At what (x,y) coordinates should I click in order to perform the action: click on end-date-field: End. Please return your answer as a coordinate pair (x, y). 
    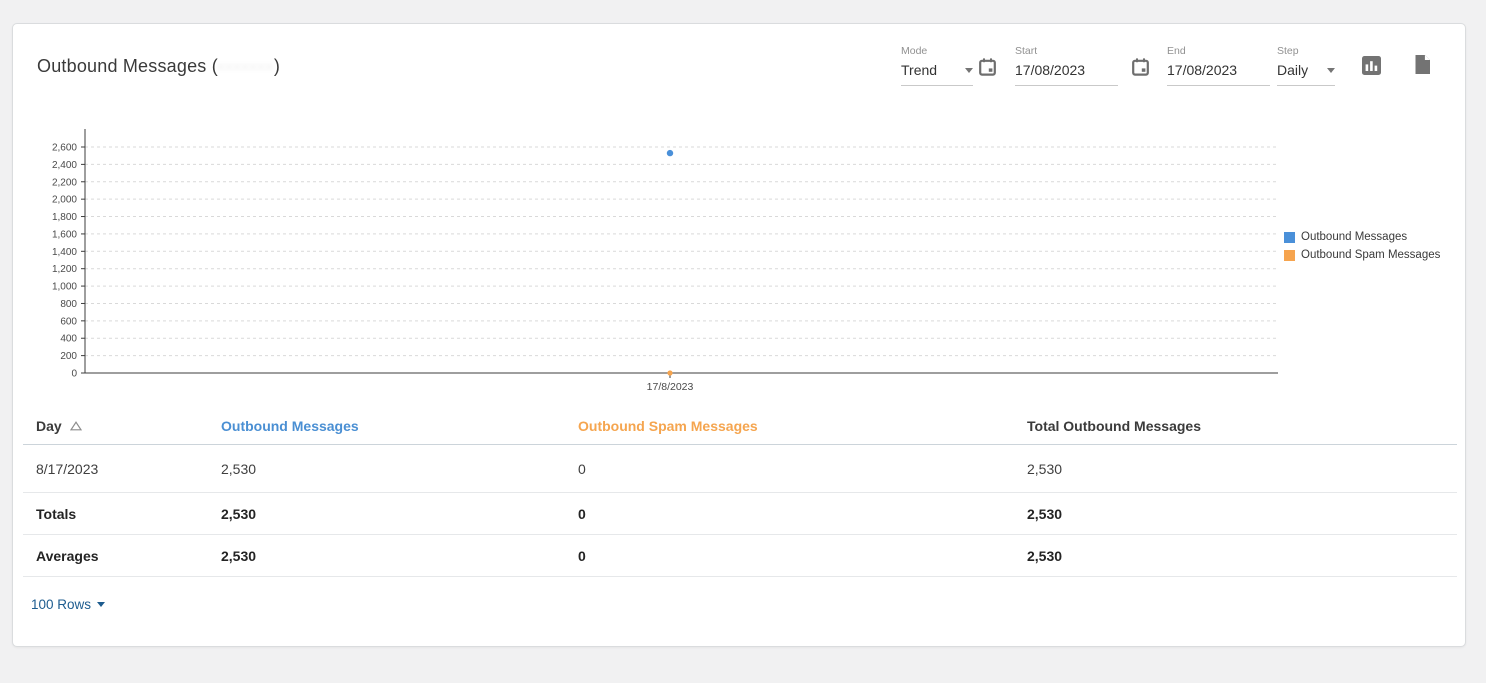
    Looking at the image, I should click on (1218, 65).